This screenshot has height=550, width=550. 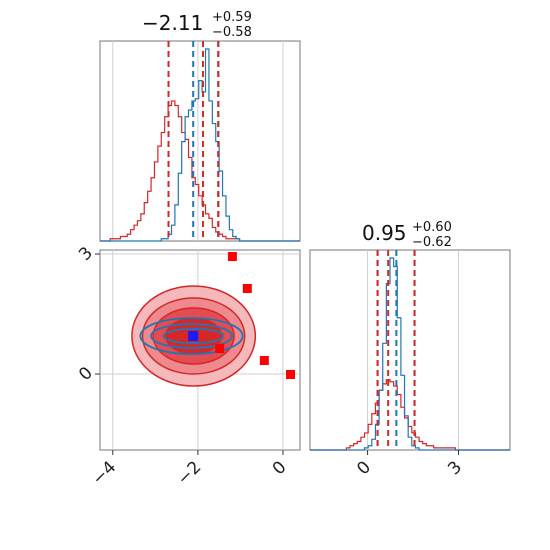 What do you see at coordinates (87, 314) in the screenshot?
I see `y-ticks: 03` at bounding box center [87, 314].